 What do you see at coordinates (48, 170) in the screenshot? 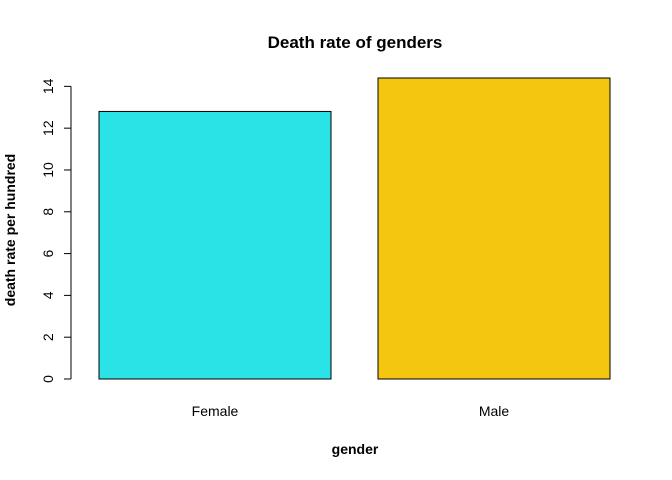
I see `y-tick-label: 10` at bounding box center [48, 170].